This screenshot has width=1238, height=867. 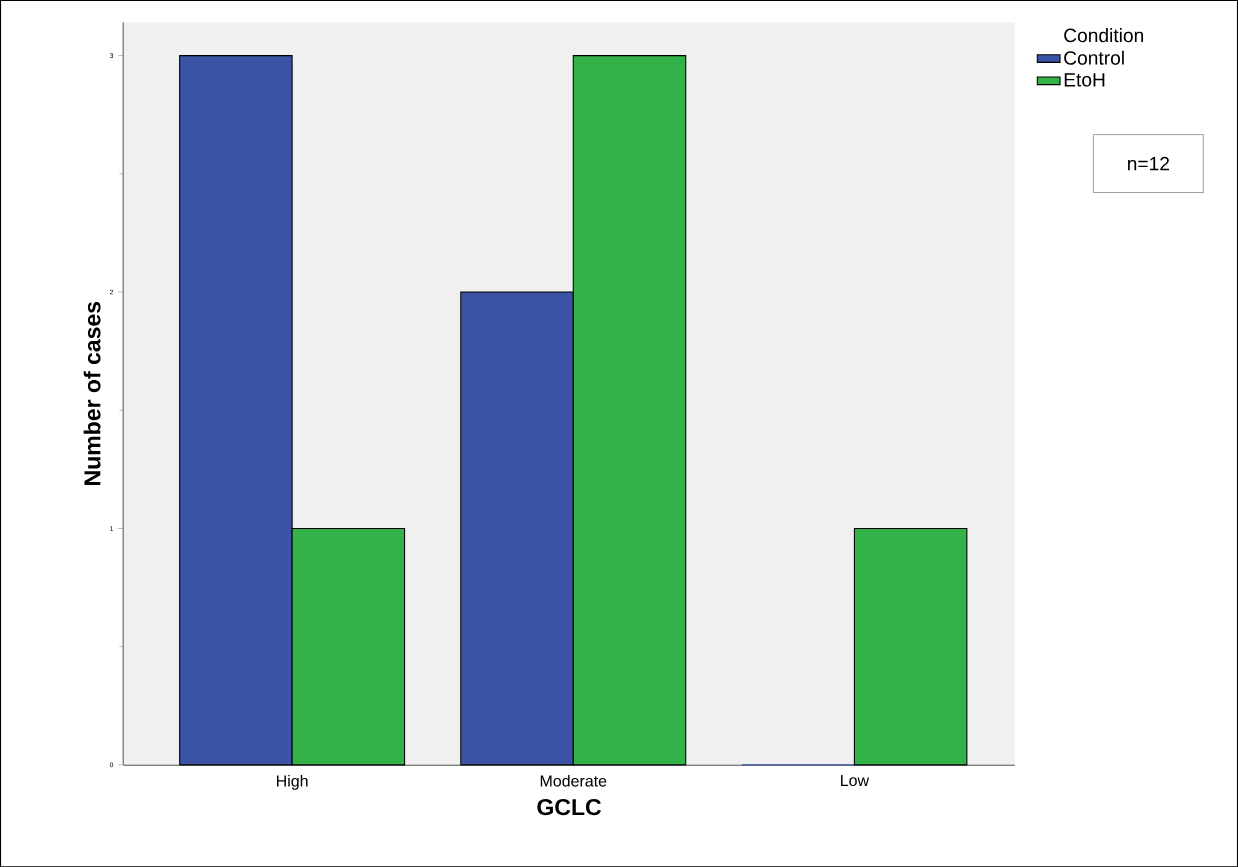 What do you see at coordinates (1104, 35) in the screenshot?
I see `legend-title: Condition` at bounding box center [1104, 35].